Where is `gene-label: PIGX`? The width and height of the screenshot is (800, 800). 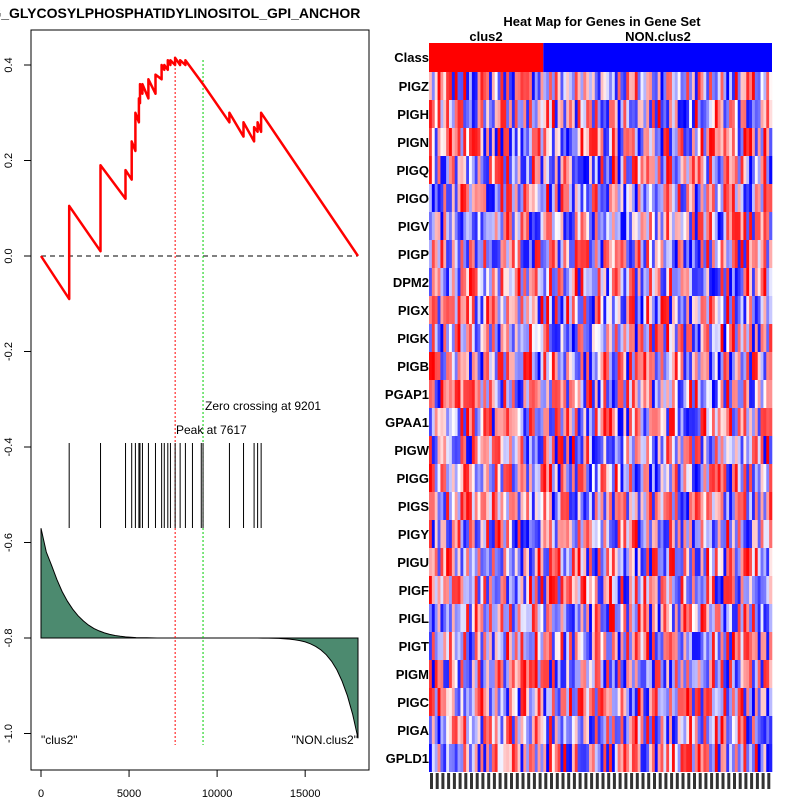
gene-label: PIGX is located at coordinates (413, 310).